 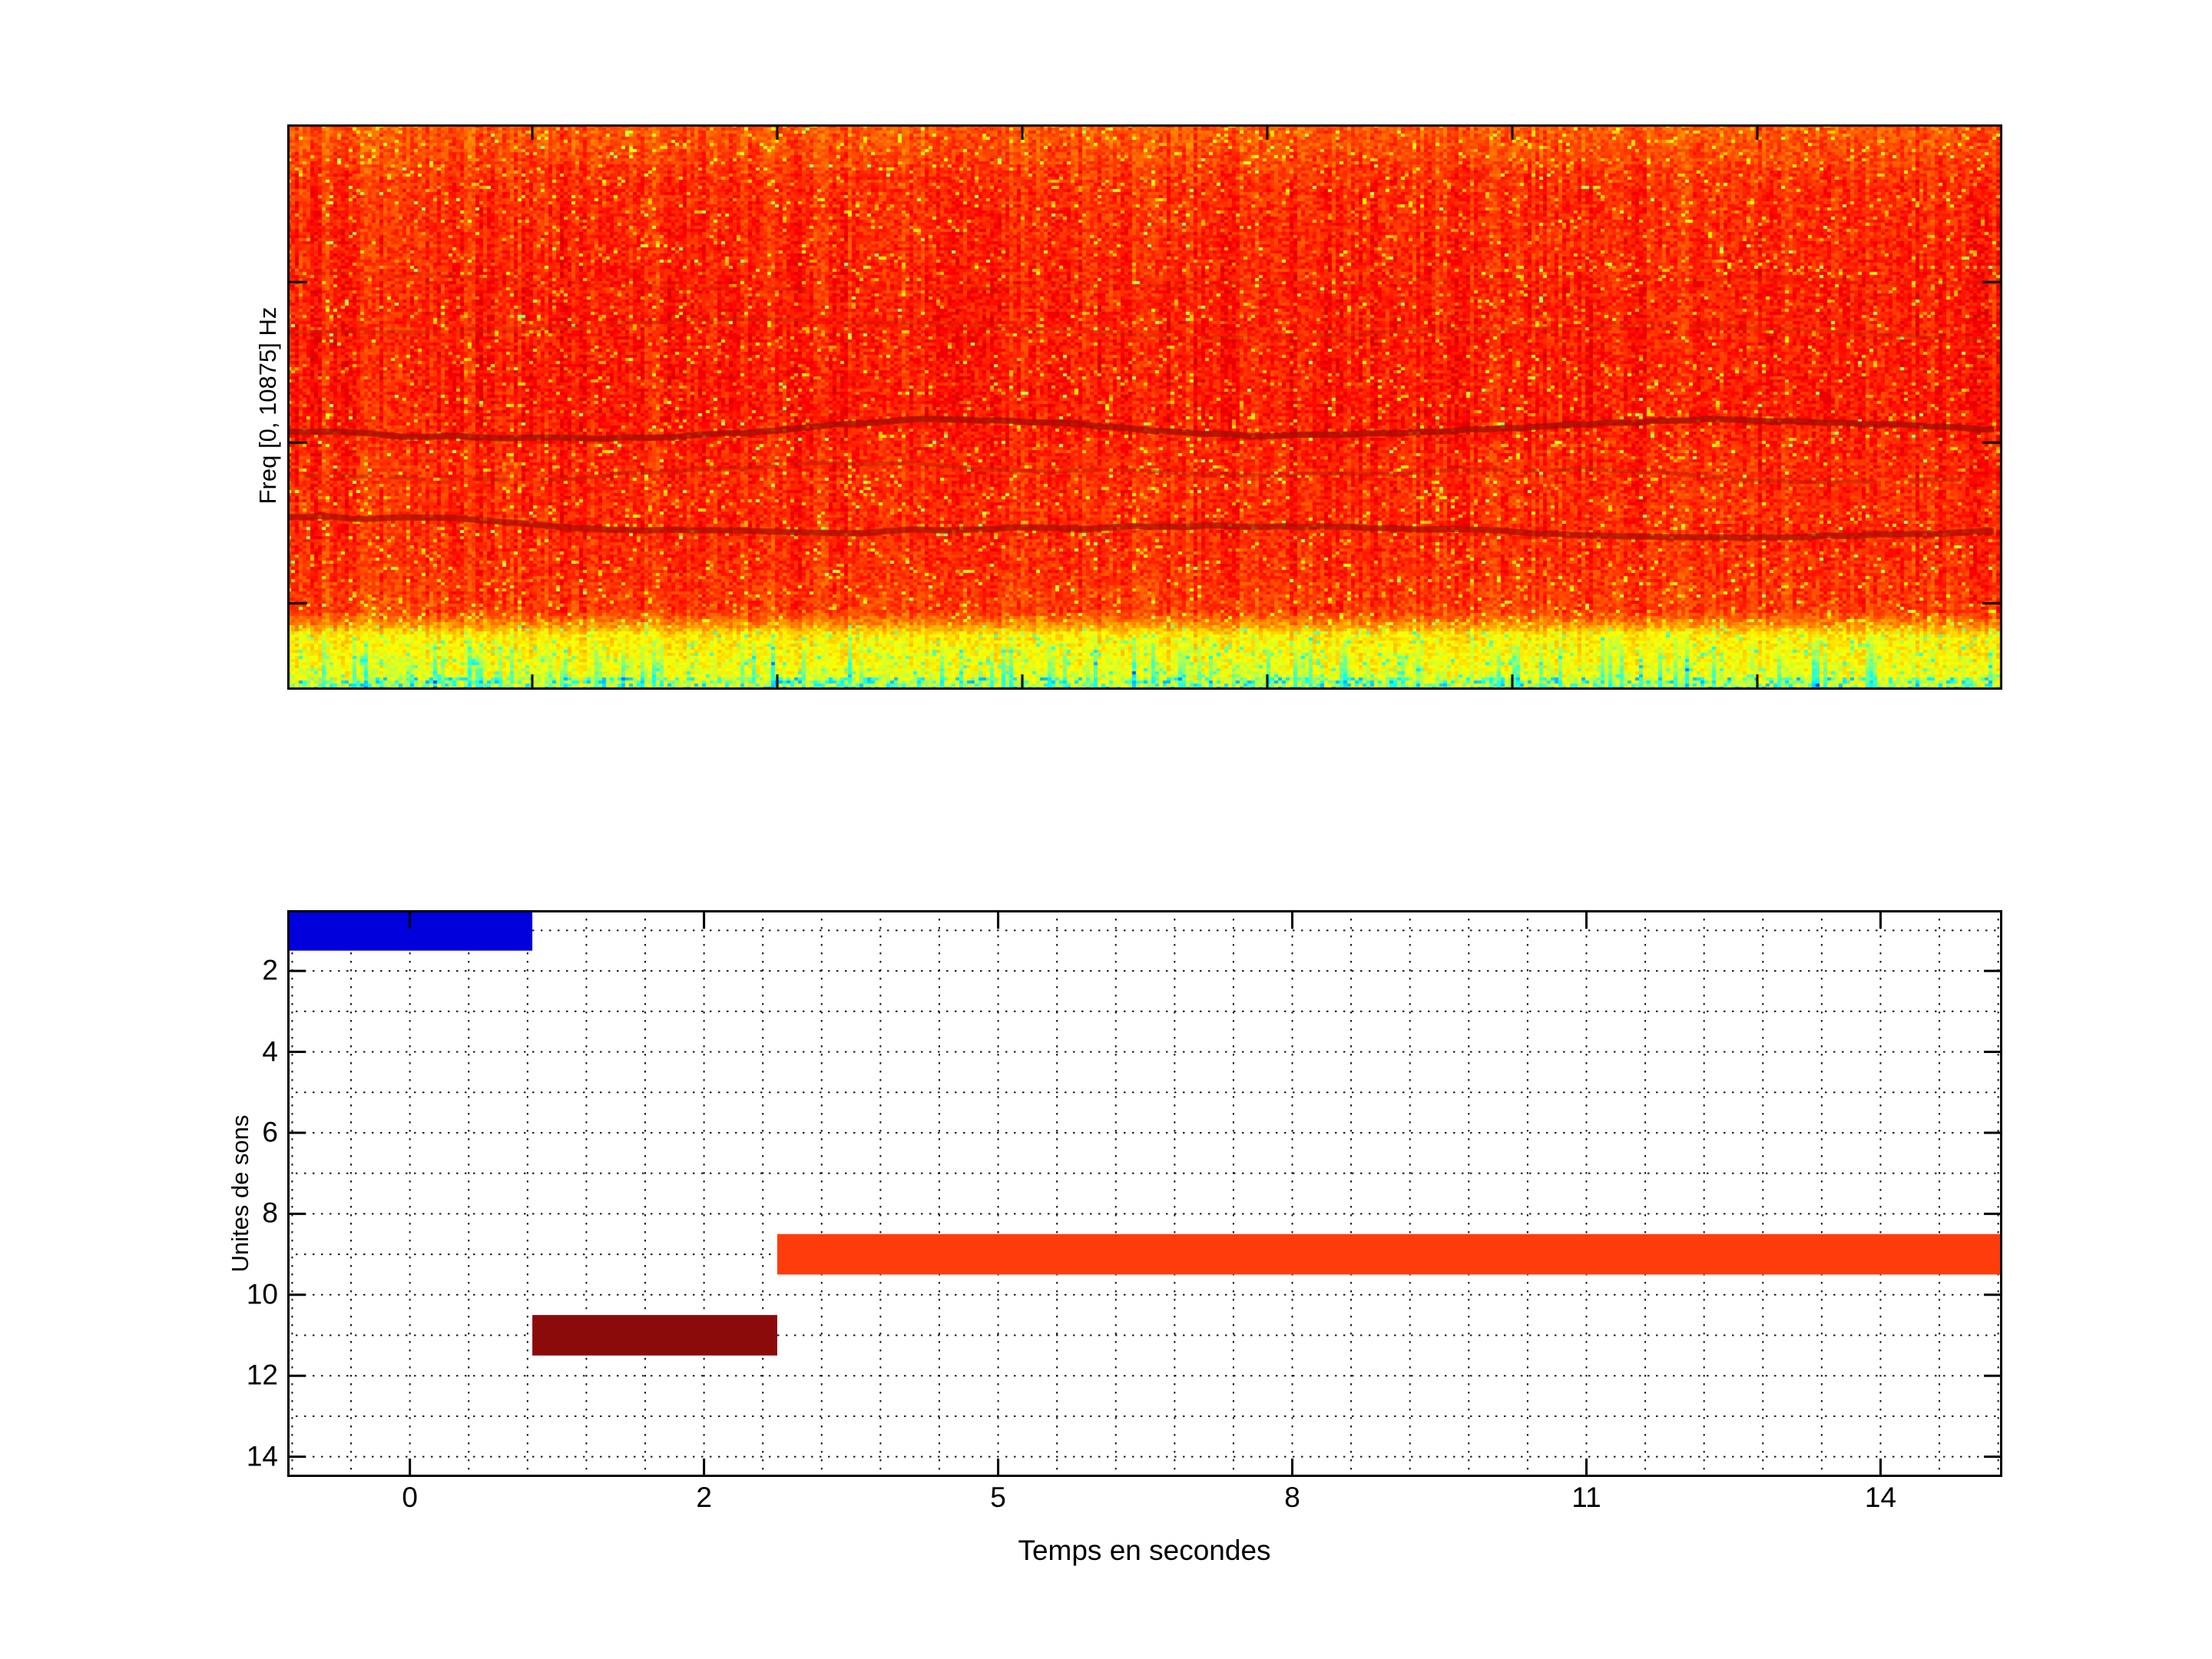 I want to click on y-tick-label: 12, so click(x=262, y=1375).